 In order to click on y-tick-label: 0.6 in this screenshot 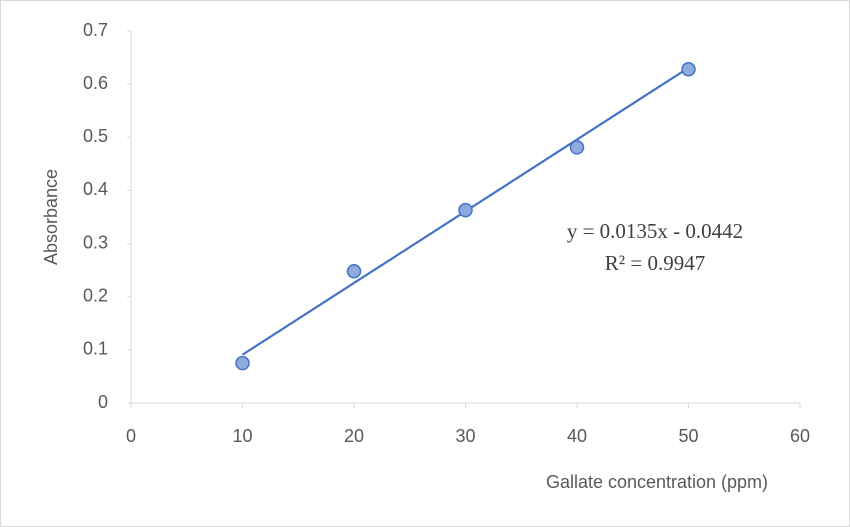, I will do `click(95, 83)`.